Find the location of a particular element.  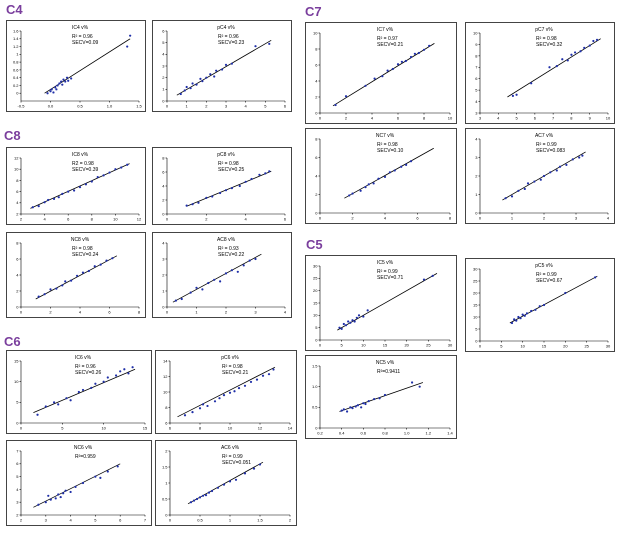

chart-nc6: 2 3 4 5 6 7 2 3 4 5 6 7 NC6 v% R²=0.959 is located at coordinates (81, 484).